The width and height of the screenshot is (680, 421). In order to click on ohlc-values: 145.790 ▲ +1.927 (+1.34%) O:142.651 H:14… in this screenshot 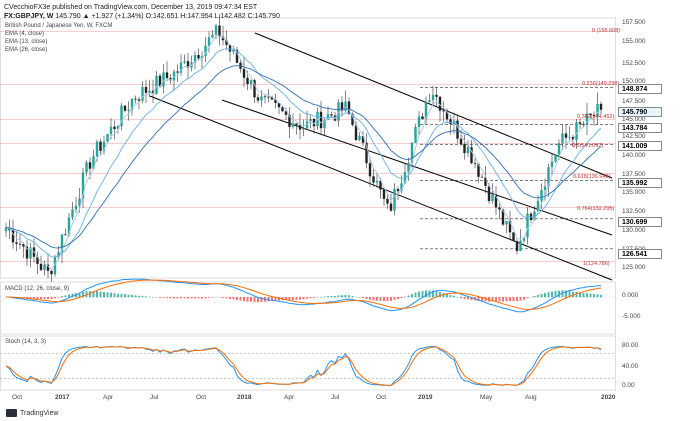, I will do `click(167, 16)`.